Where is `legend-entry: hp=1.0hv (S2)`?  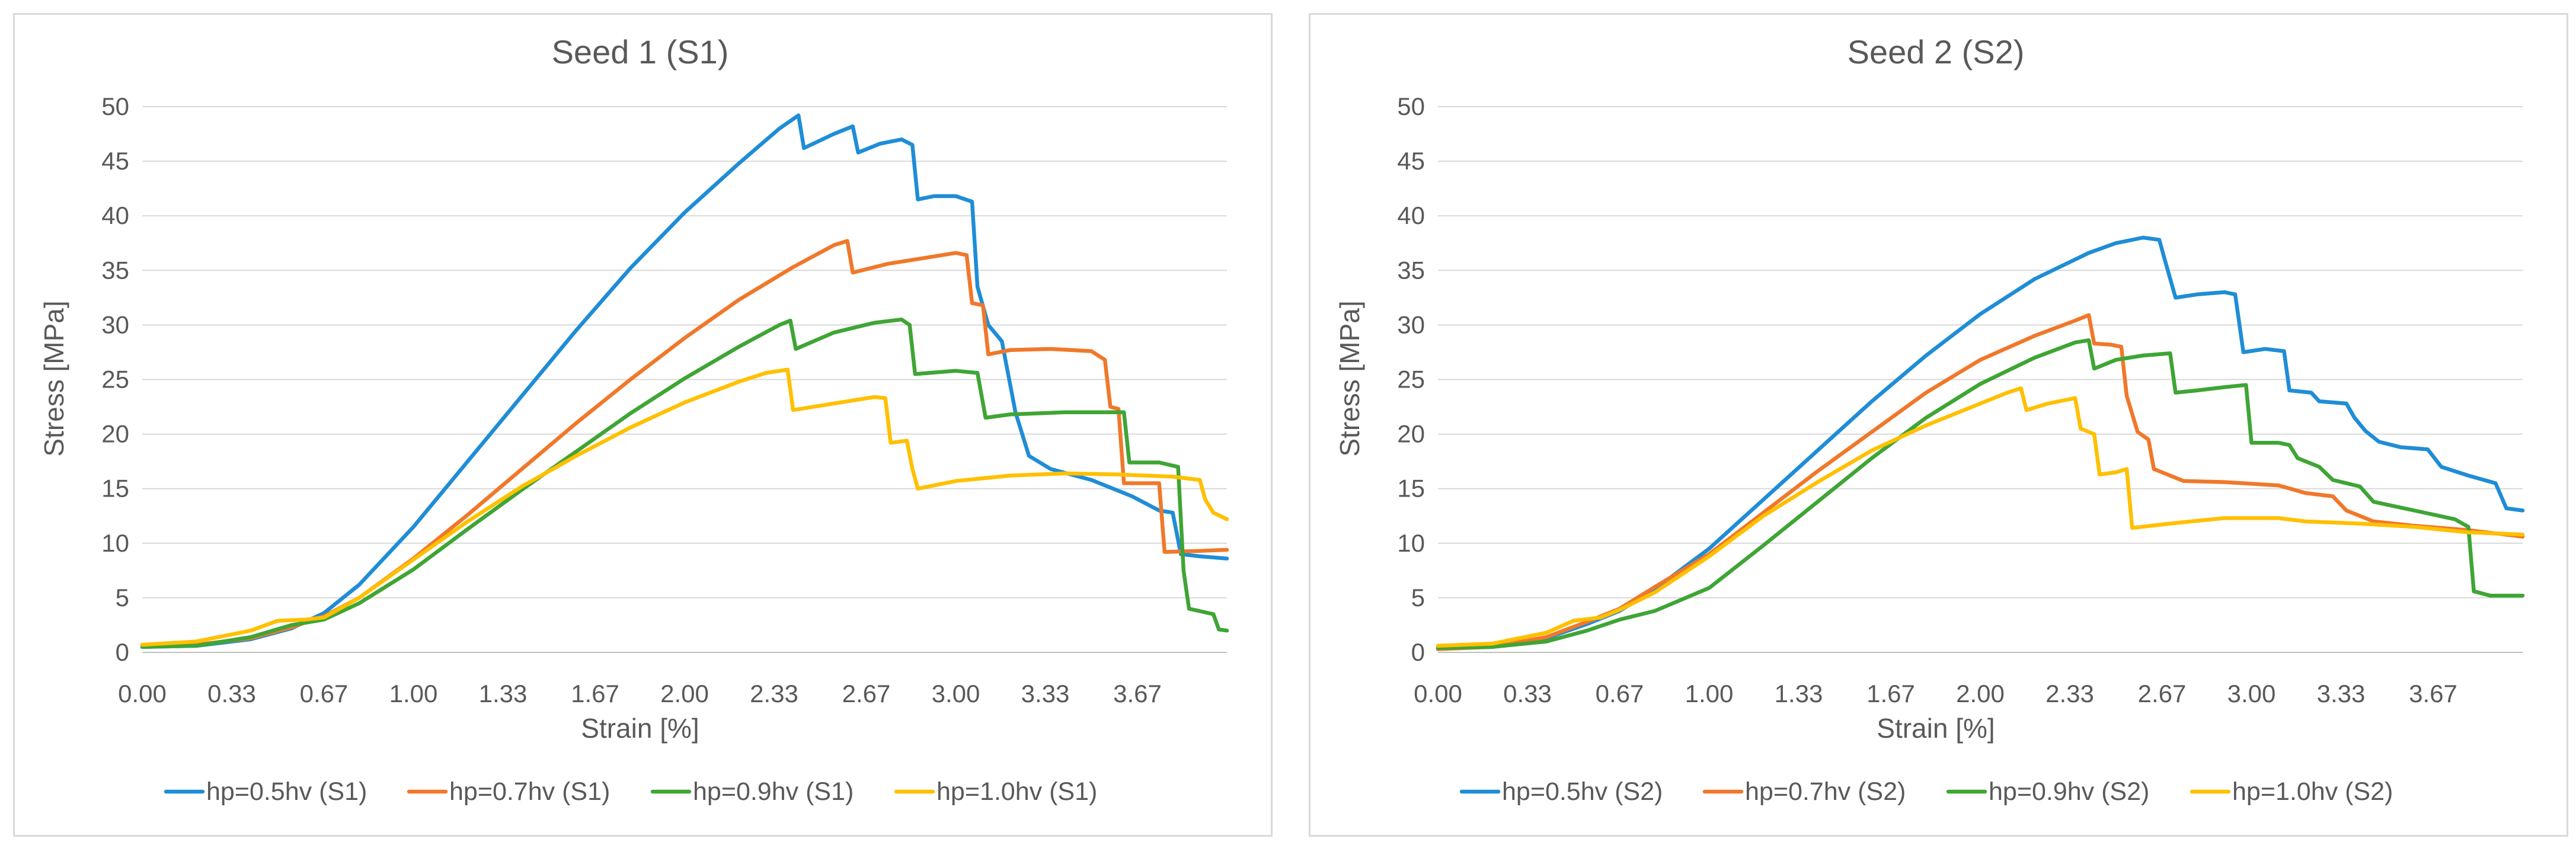
legend-entry: hp=1.0hv (S2) is located at coordinates (2312, 791).